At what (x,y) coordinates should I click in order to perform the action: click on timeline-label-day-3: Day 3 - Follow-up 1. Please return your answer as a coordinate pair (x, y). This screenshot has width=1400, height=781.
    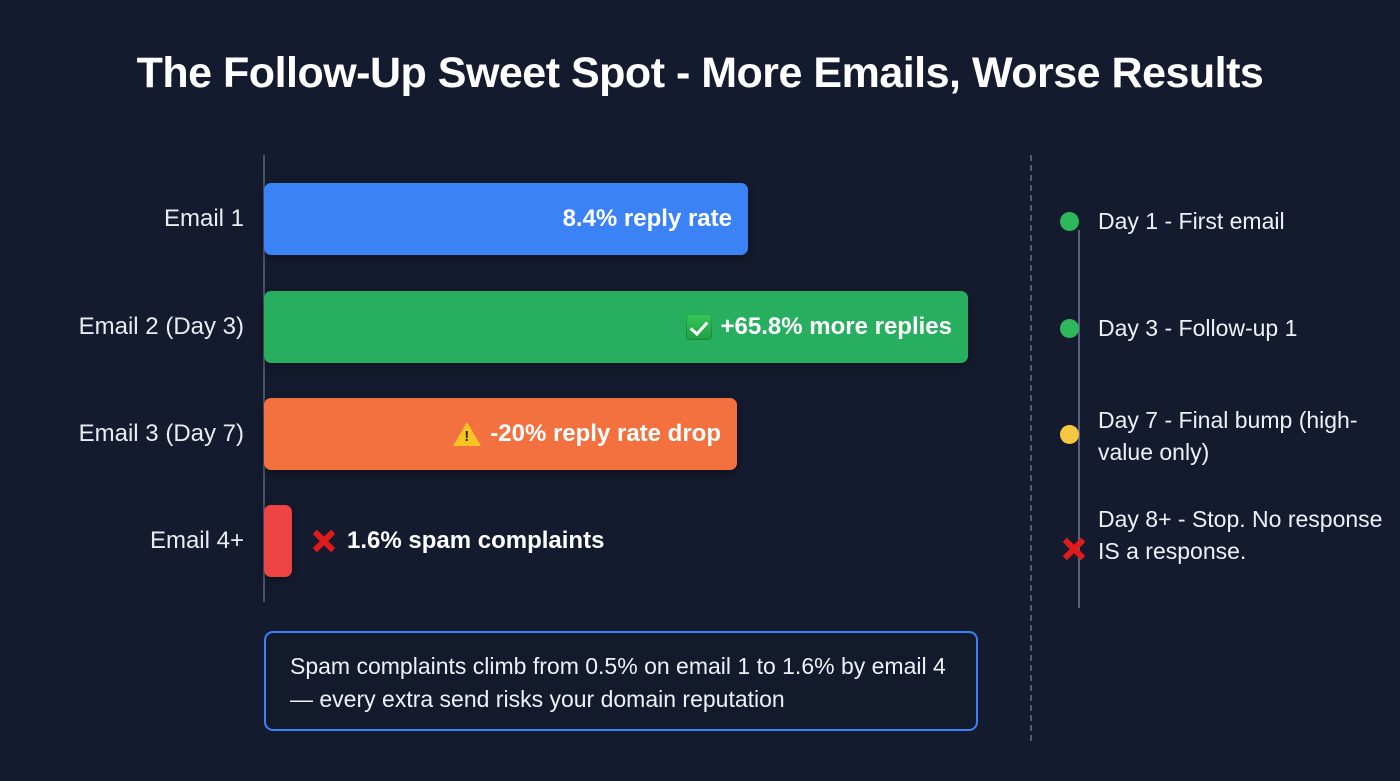
    Looking at the image, I should click on (1198, 328).